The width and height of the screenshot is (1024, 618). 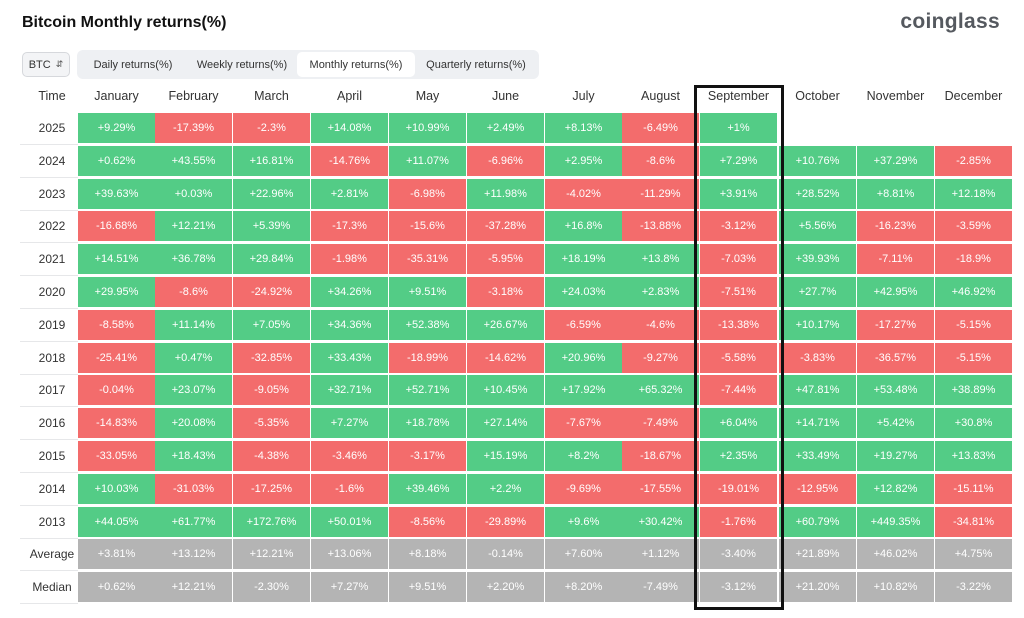 I want to click on cell-2017-november: +53.48%, so click(x=895, y=390).